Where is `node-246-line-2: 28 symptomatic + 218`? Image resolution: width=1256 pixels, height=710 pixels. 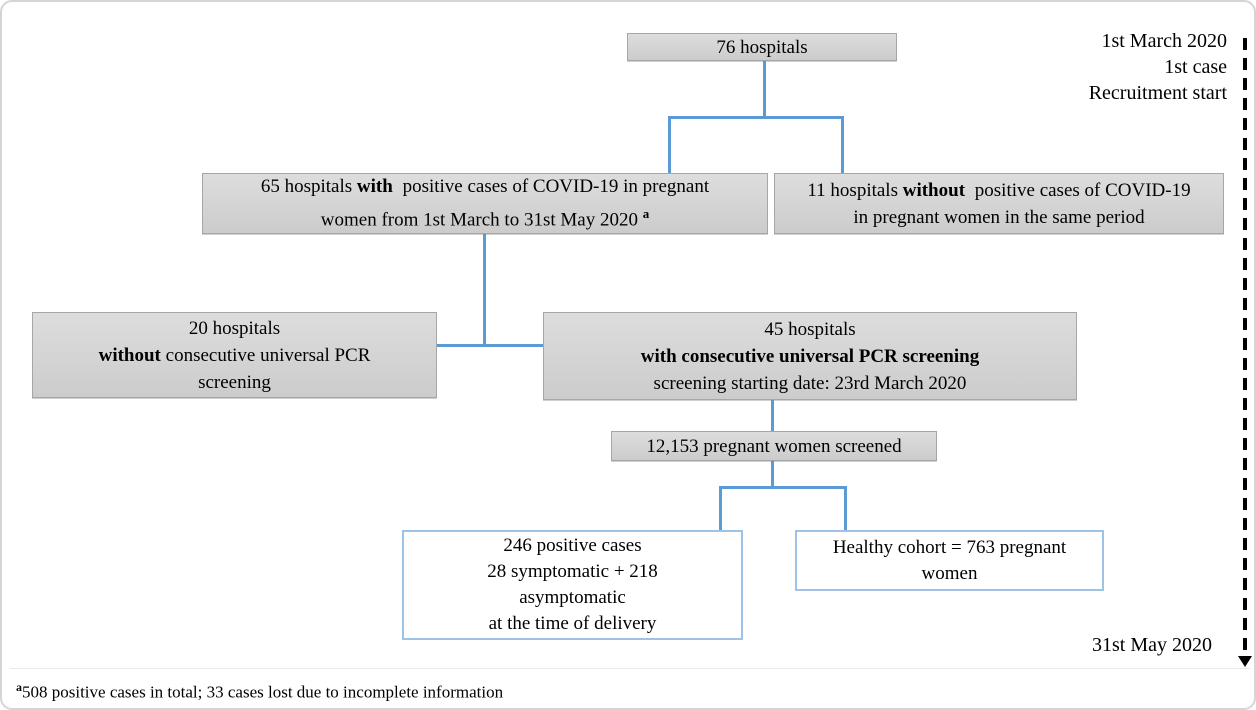 node-246-line-2: 28 symptomatic + 218 is located at coordinates (572, 571).